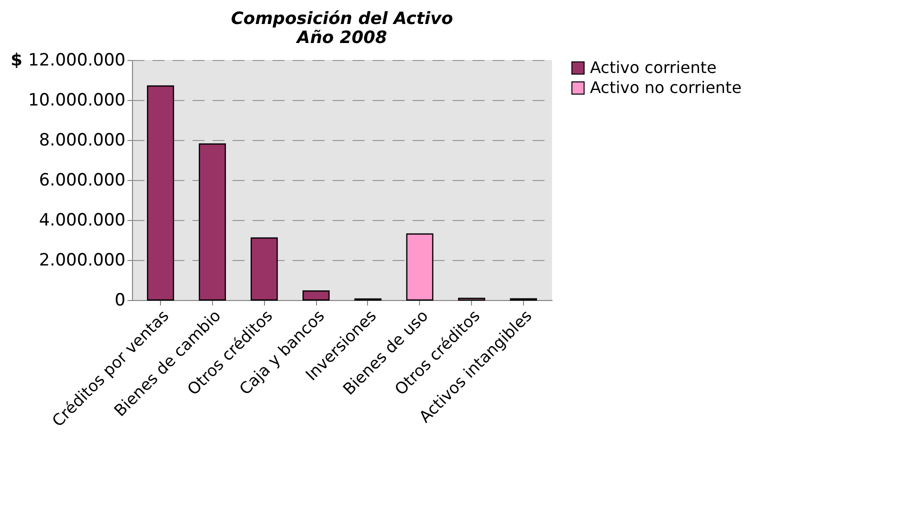  Describe the element at coordinates (77, 60) in the screenshot. I see `y-tick-label: 12.000.000` at that location.